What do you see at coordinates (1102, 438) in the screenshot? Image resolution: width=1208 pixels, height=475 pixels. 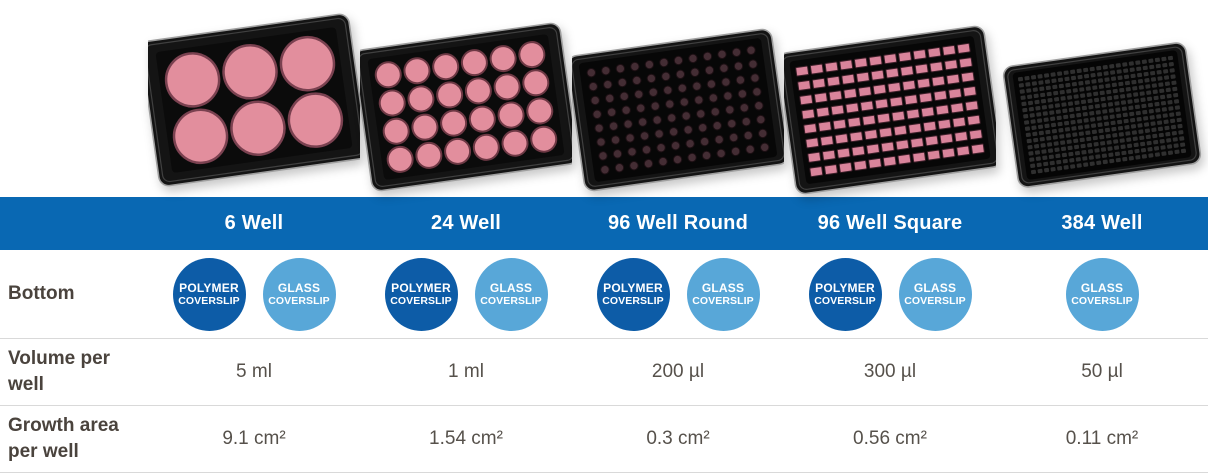 I see `growth-area-value-384-well: 0.11 cm²` at bounding box center [1102, 438].